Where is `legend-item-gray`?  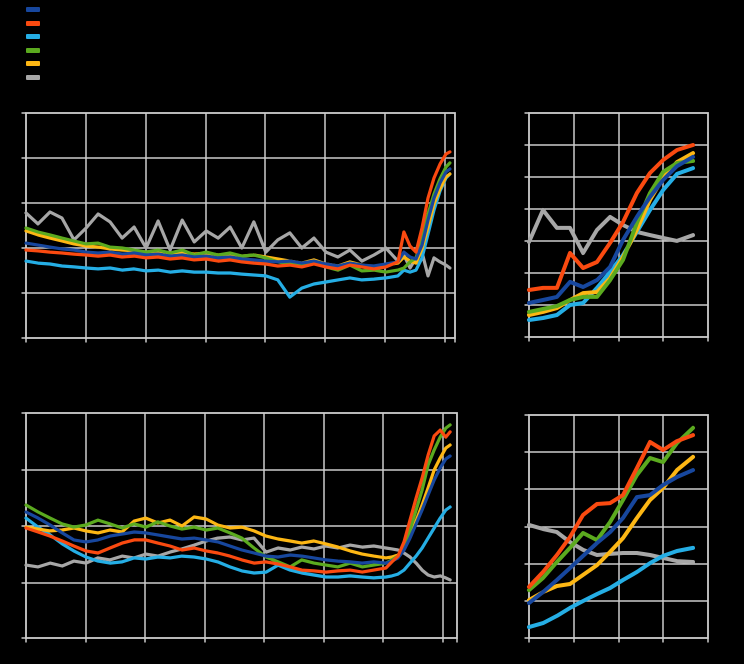
legend-item-gray is located at coordinates (33, 77).